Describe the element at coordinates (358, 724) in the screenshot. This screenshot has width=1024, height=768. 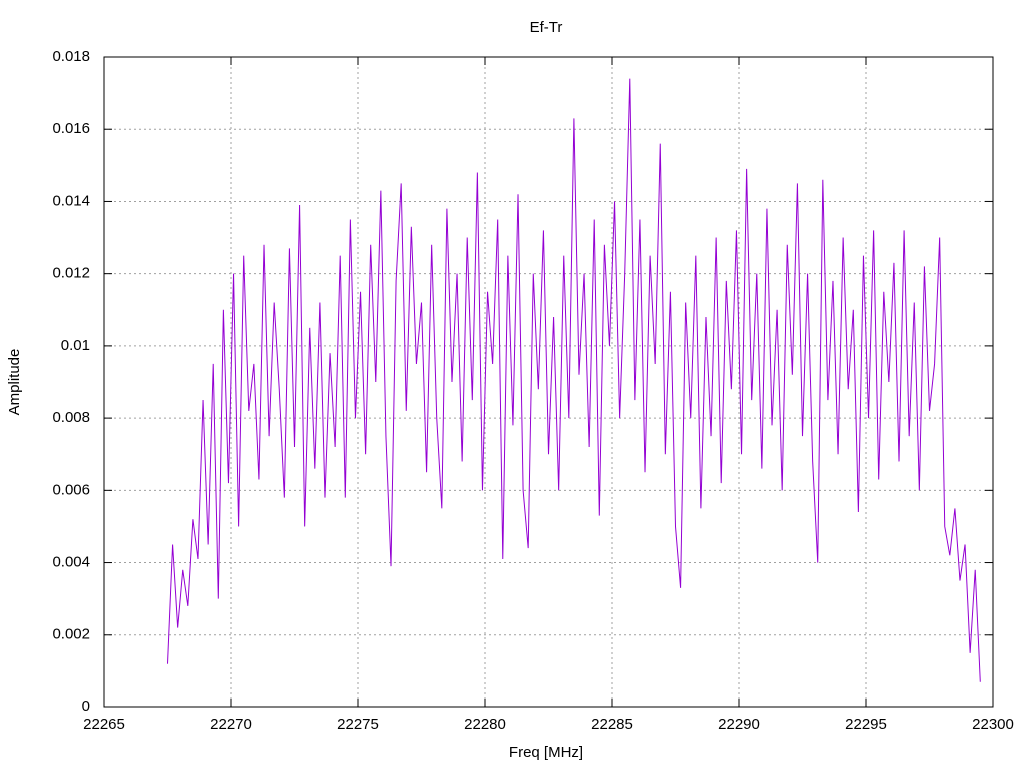
I see `x-tick-label: 22275` at that location.